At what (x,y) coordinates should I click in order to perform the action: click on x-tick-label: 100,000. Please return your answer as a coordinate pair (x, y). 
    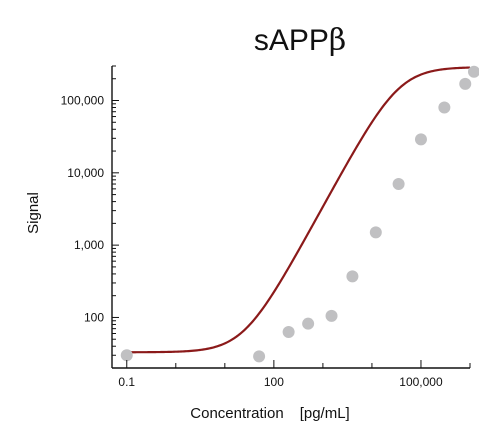
    Looking at the image, I should click on (421, 382).